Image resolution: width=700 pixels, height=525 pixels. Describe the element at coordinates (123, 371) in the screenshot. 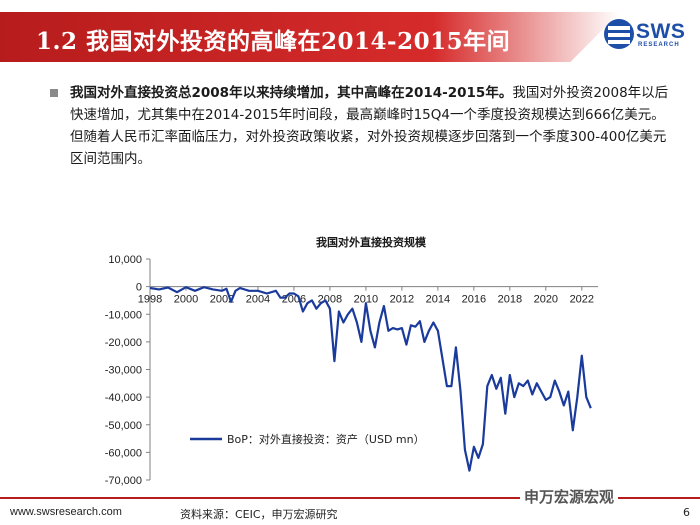

I see `y-tick-label: -30,000` at that location.